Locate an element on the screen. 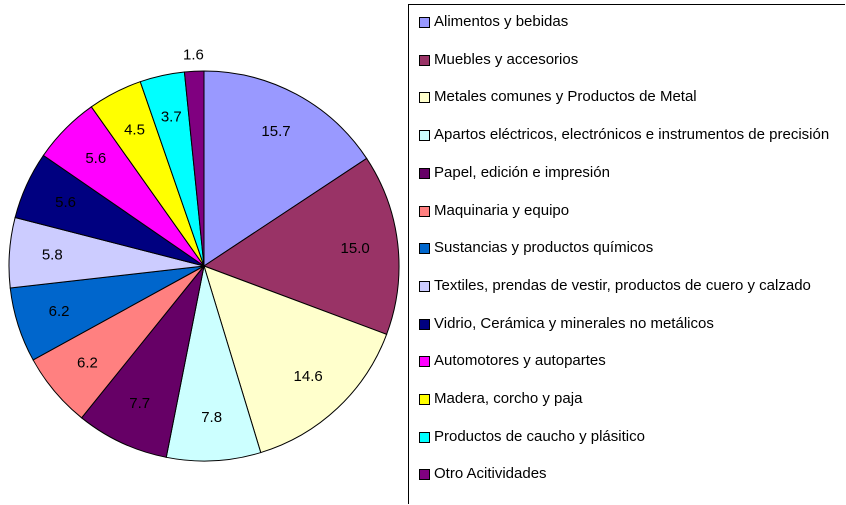 The image size is (846, 505). data-label: 4.5 is located at coordinates (134, 130).